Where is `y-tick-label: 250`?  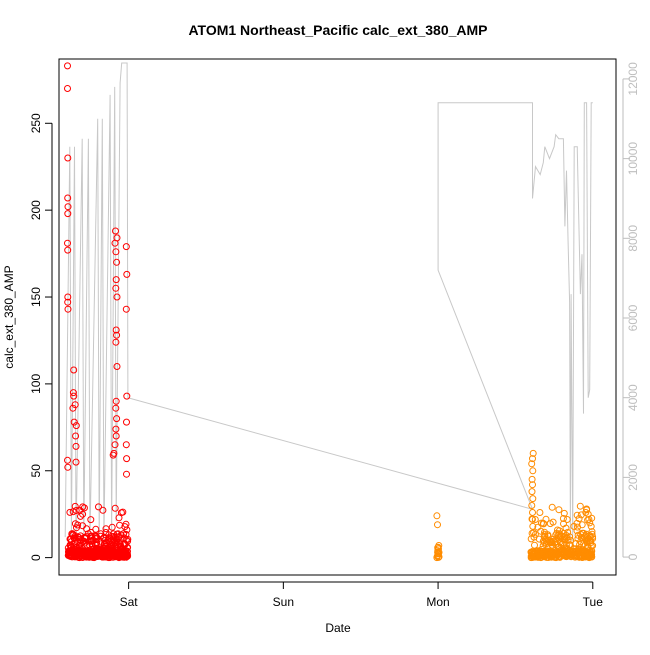
y-tick-label: 250 is located at coordinates (36, 123).